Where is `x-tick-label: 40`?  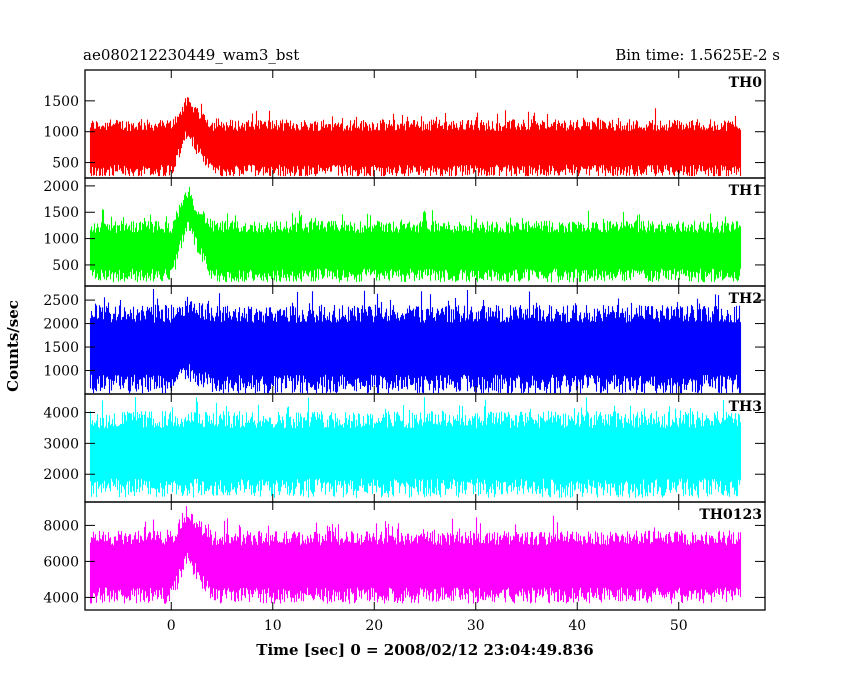 x-tick-label: 40 is located at coordinates (577, 626).